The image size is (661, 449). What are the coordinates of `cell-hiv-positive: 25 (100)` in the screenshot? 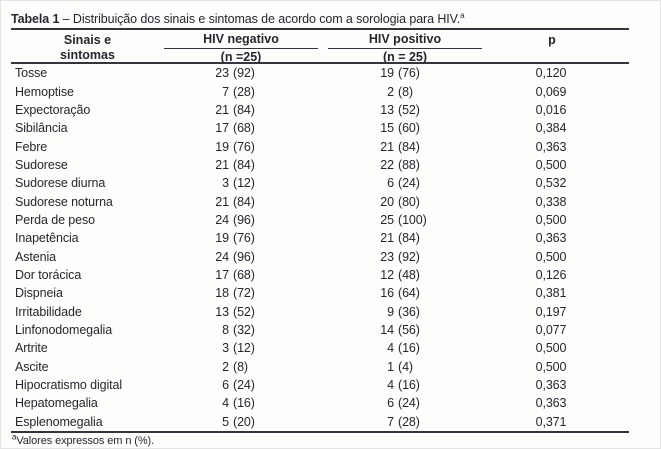 It's located at (401, 220).